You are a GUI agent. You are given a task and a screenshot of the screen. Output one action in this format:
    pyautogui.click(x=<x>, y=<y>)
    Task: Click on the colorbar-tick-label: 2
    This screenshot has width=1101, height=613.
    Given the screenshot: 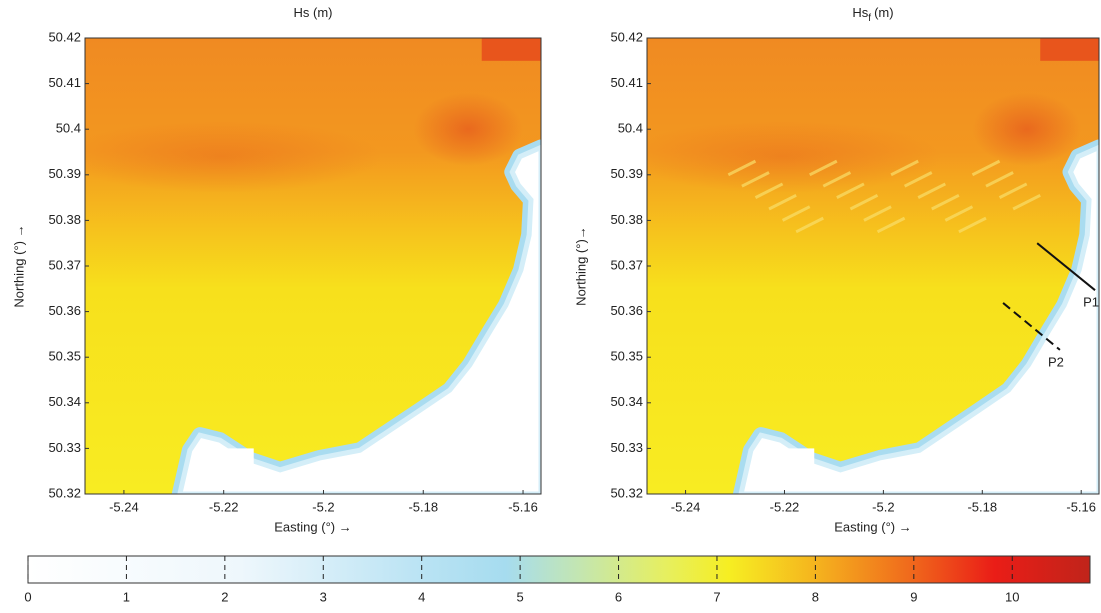 What is the action you would take?
    pyautogui.click(x=224, y=596)
    